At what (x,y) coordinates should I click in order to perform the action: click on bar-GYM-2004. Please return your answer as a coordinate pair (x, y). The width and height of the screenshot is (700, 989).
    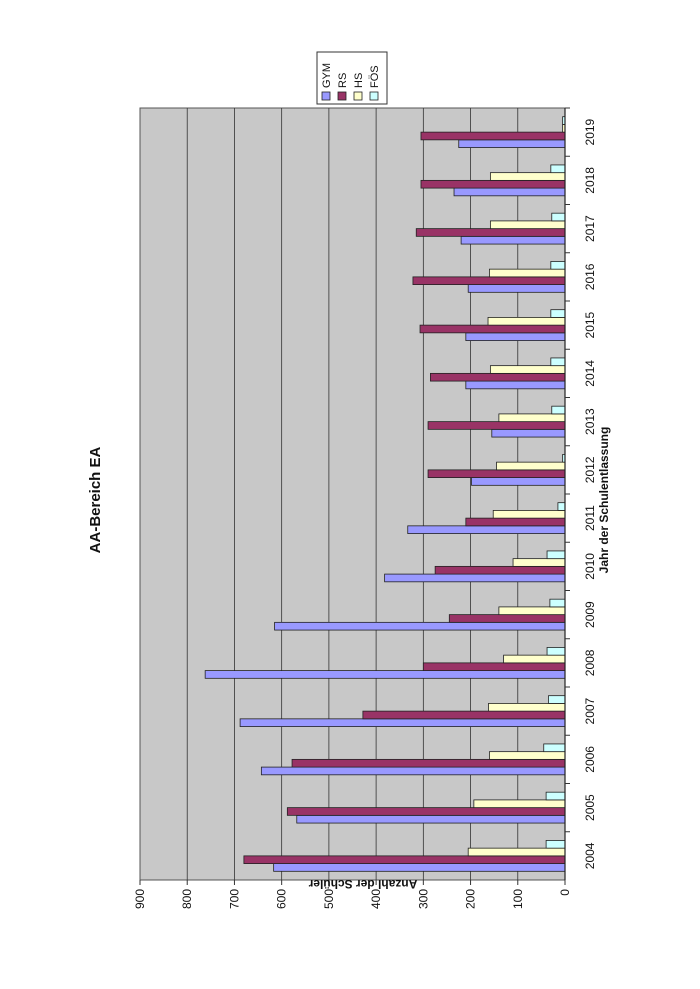
    Looking at the image, I should click on (419, 867).